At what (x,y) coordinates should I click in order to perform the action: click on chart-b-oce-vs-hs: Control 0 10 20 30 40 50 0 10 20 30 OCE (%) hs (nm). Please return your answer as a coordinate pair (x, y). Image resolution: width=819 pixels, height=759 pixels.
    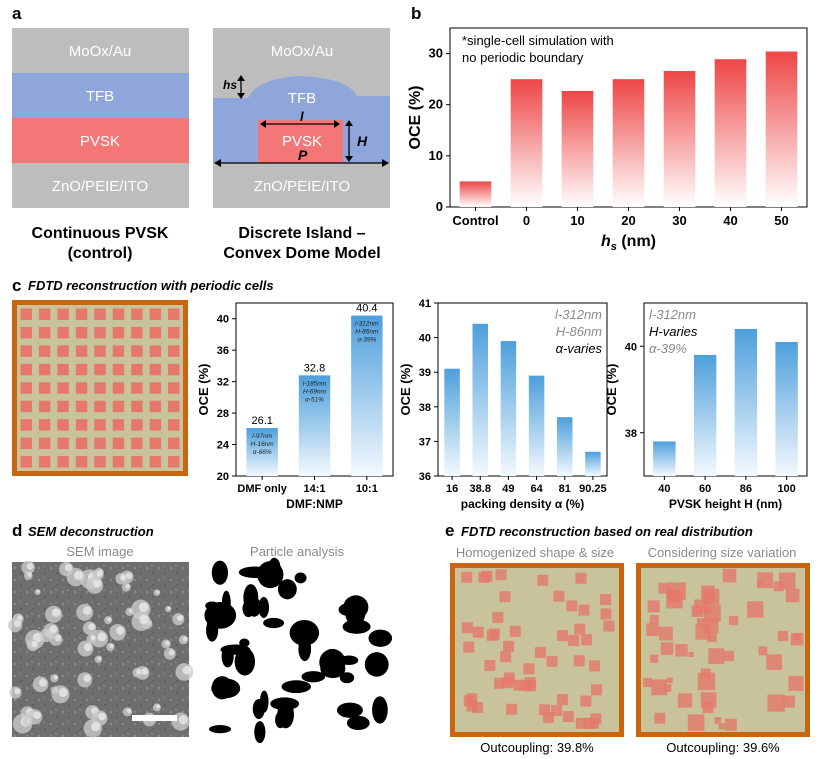
    Looking at the image, I should click on (607, 140).